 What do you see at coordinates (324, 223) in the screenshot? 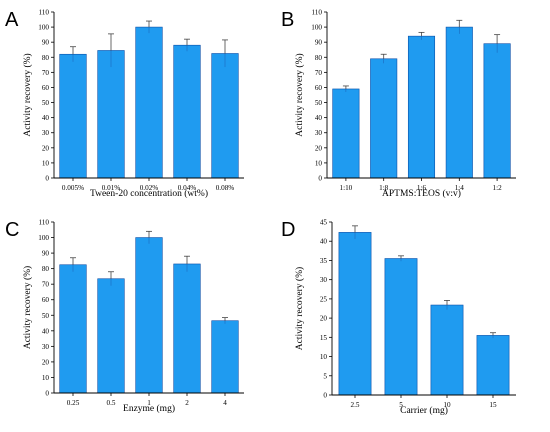
I see `panel-d-y-tick-label: 45` at bounding box center [324, 223].